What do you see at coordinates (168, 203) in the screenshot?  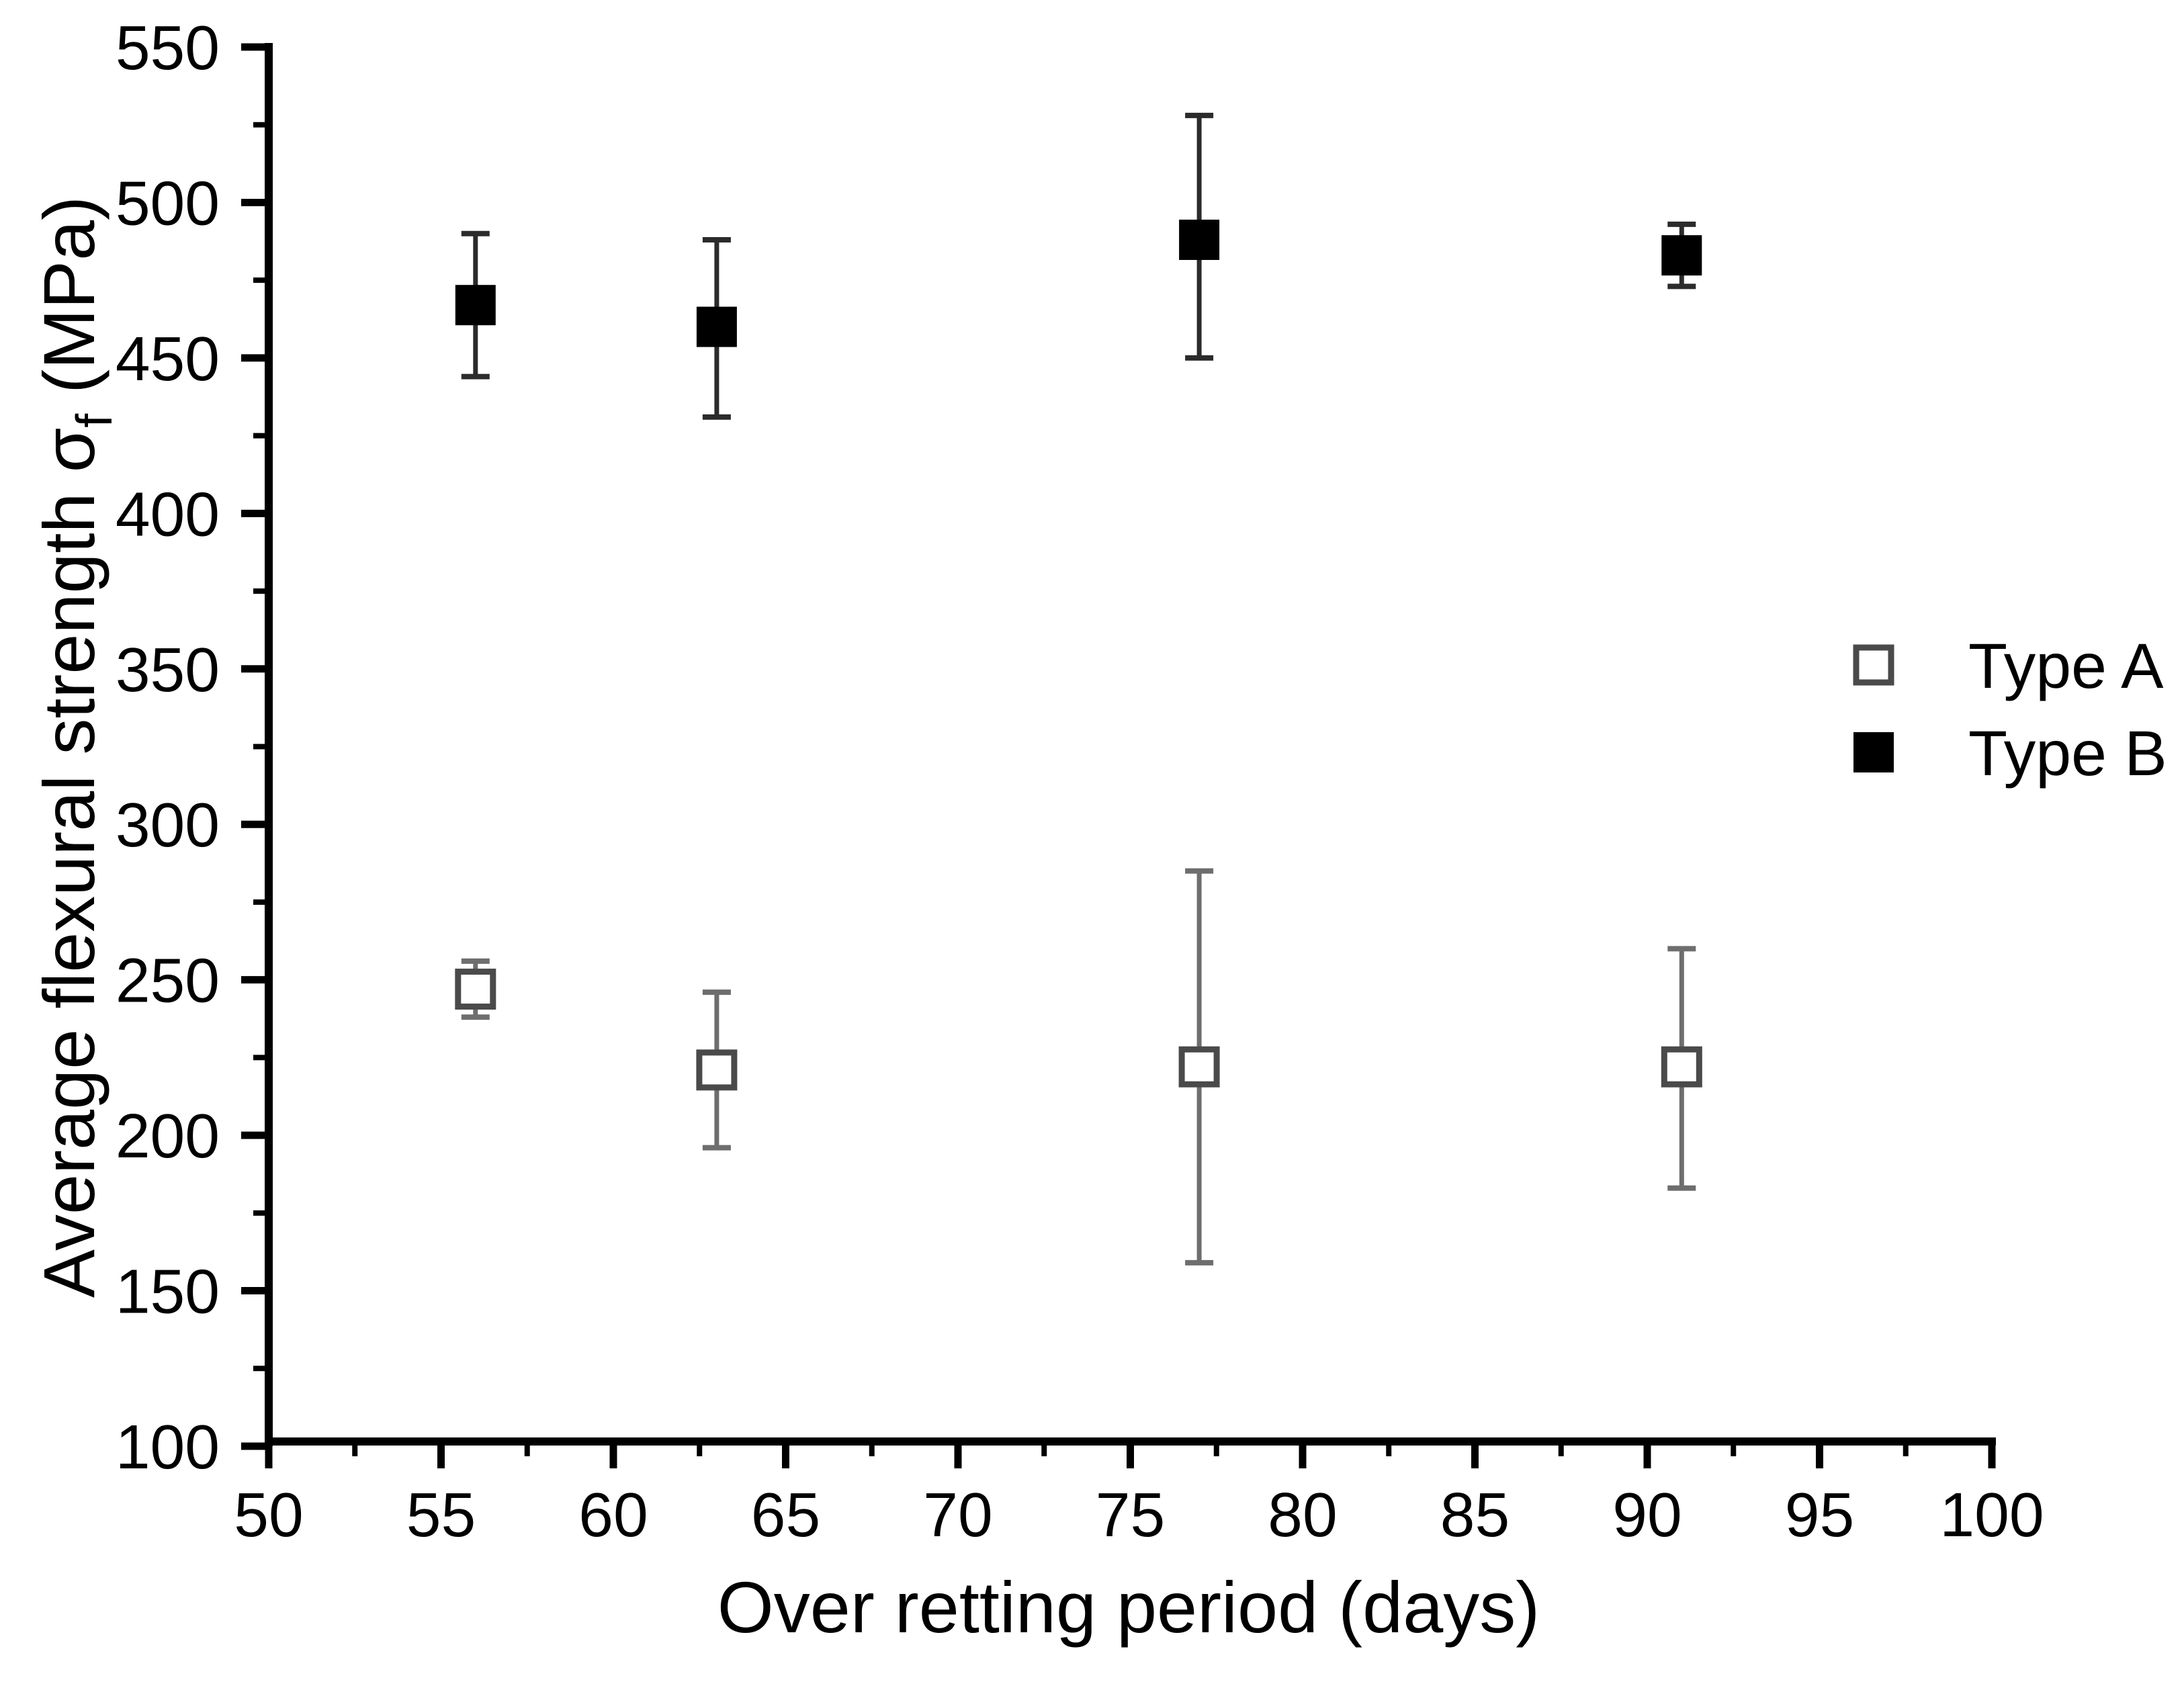 I see `y-tick-label-500: 500` at bounding box center [168, 203].